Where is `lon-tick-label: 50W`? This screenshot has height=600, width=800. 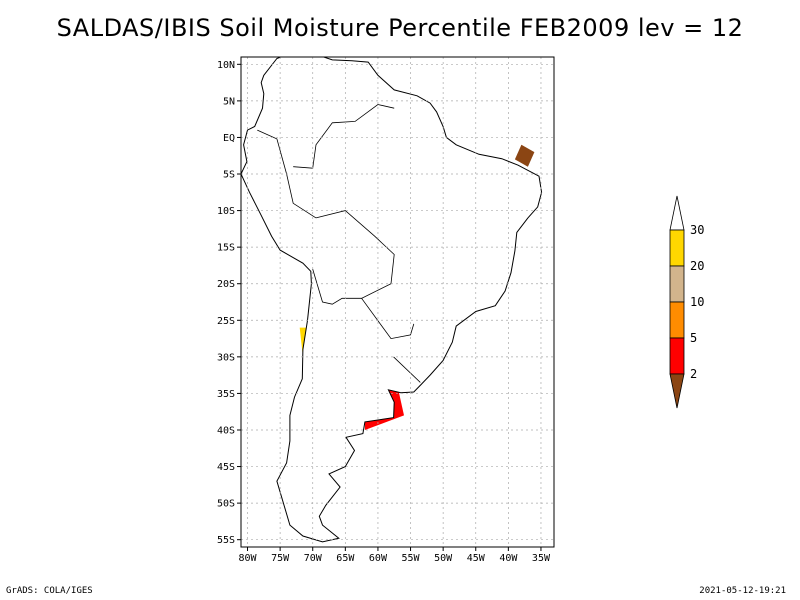 lon-tick-label: 50W is located at coordinates (443, 558).